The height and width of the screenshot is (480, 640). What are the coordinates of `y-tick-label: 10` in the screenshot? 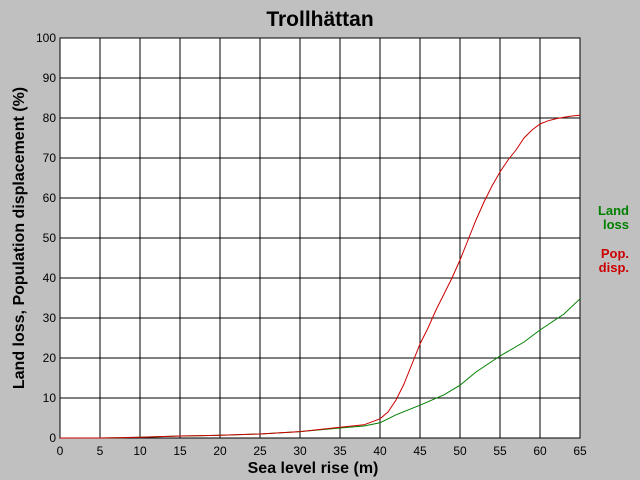 It's located at (50, 398).